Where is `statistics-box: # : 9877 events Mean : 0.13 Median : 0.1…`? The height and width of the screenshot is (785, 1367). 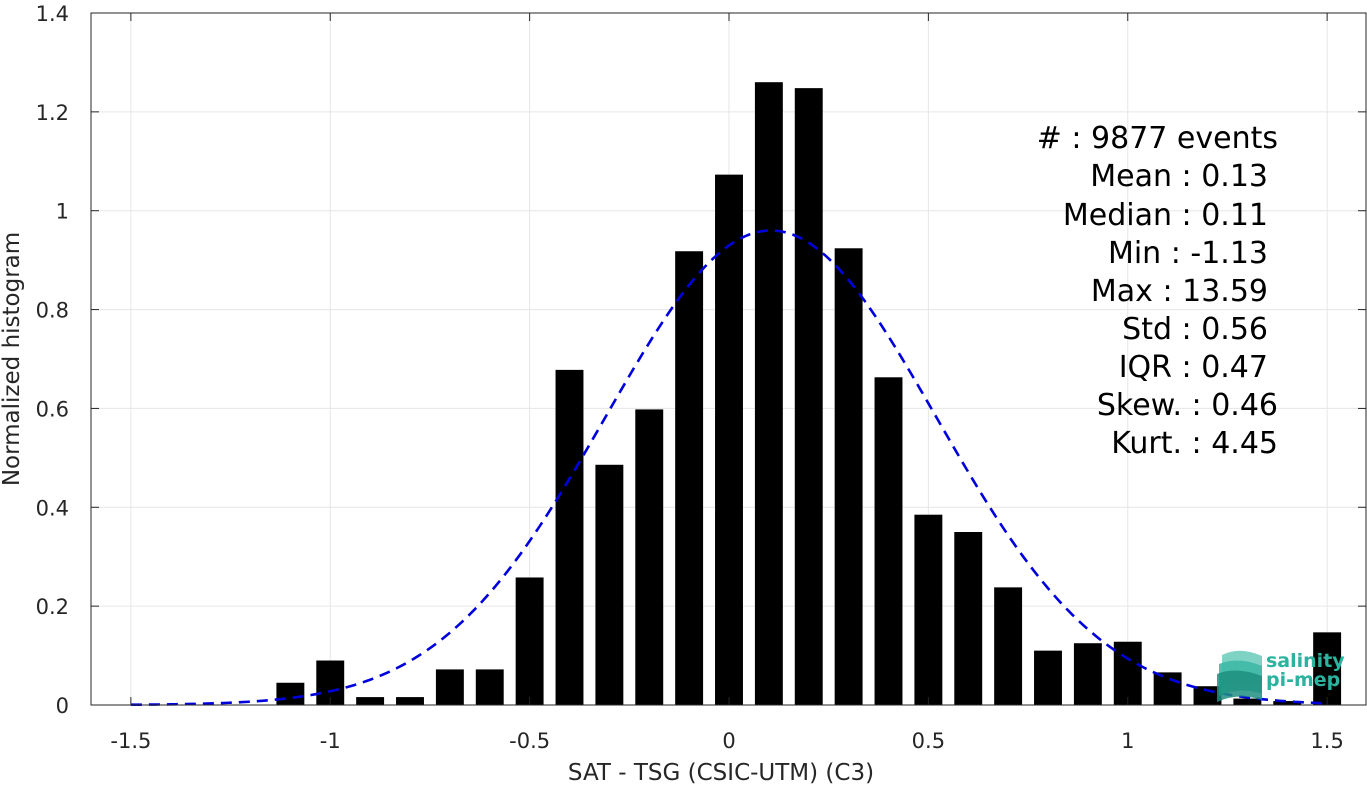
statistics-box: # : 9877 events Mean : 0.13 Median : 0.1… is located at coordinates (1157, 291).